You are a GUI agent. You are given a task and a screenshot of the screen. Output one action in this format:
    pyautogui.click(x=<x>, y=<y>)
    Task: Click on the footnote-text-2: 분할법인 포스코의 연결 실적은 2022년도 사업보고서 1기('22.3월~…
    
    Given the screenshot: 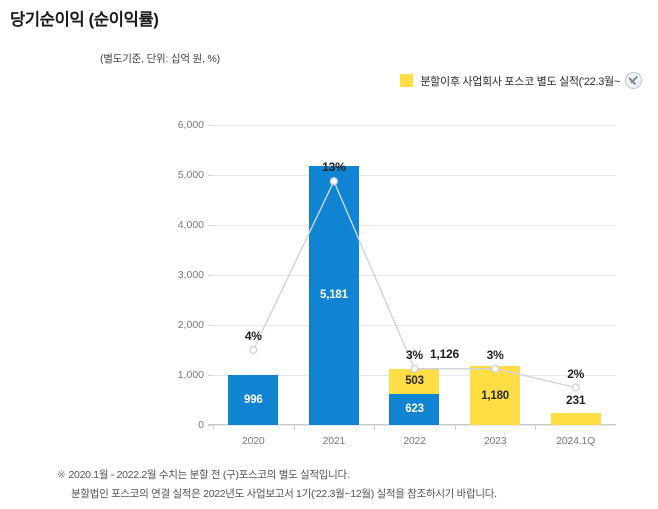 What is the action you would take?
    pyautogui.click(x=284, y=494)
    